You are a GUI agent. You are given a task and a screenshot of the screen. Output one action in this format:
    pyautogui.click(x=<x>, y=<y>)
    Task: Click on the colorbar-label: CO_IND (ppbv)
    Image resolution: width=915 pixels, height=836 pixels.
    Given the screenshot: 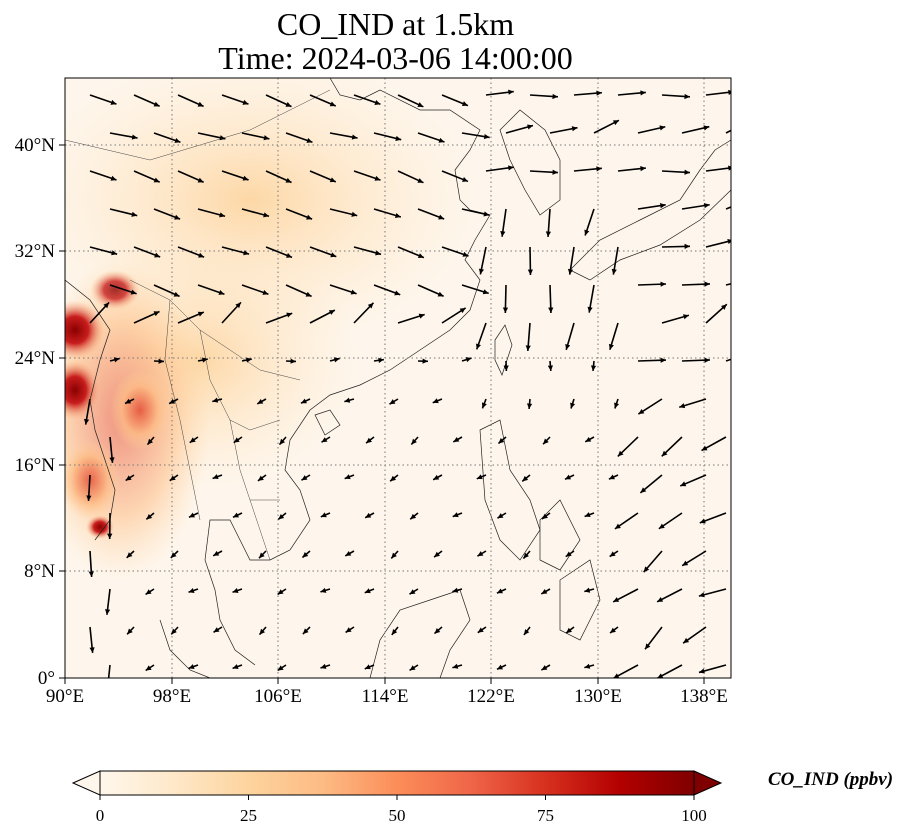 What is the action you would take?
    pyautogui.click(x=831, y=779)
    